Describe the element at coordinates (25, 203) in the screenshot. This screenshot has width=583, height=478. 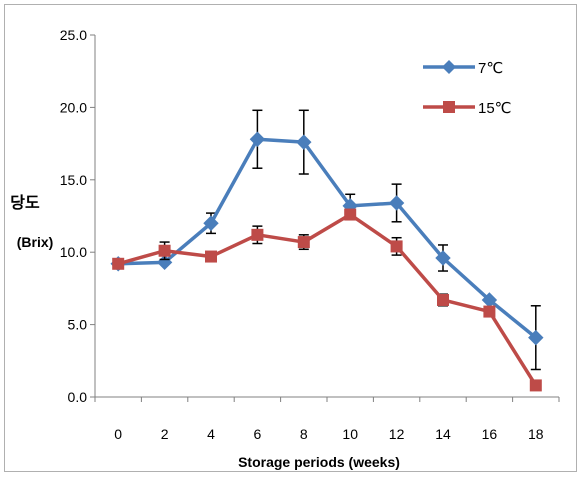
I see `y-axis-title-line1: 당도` at that location.